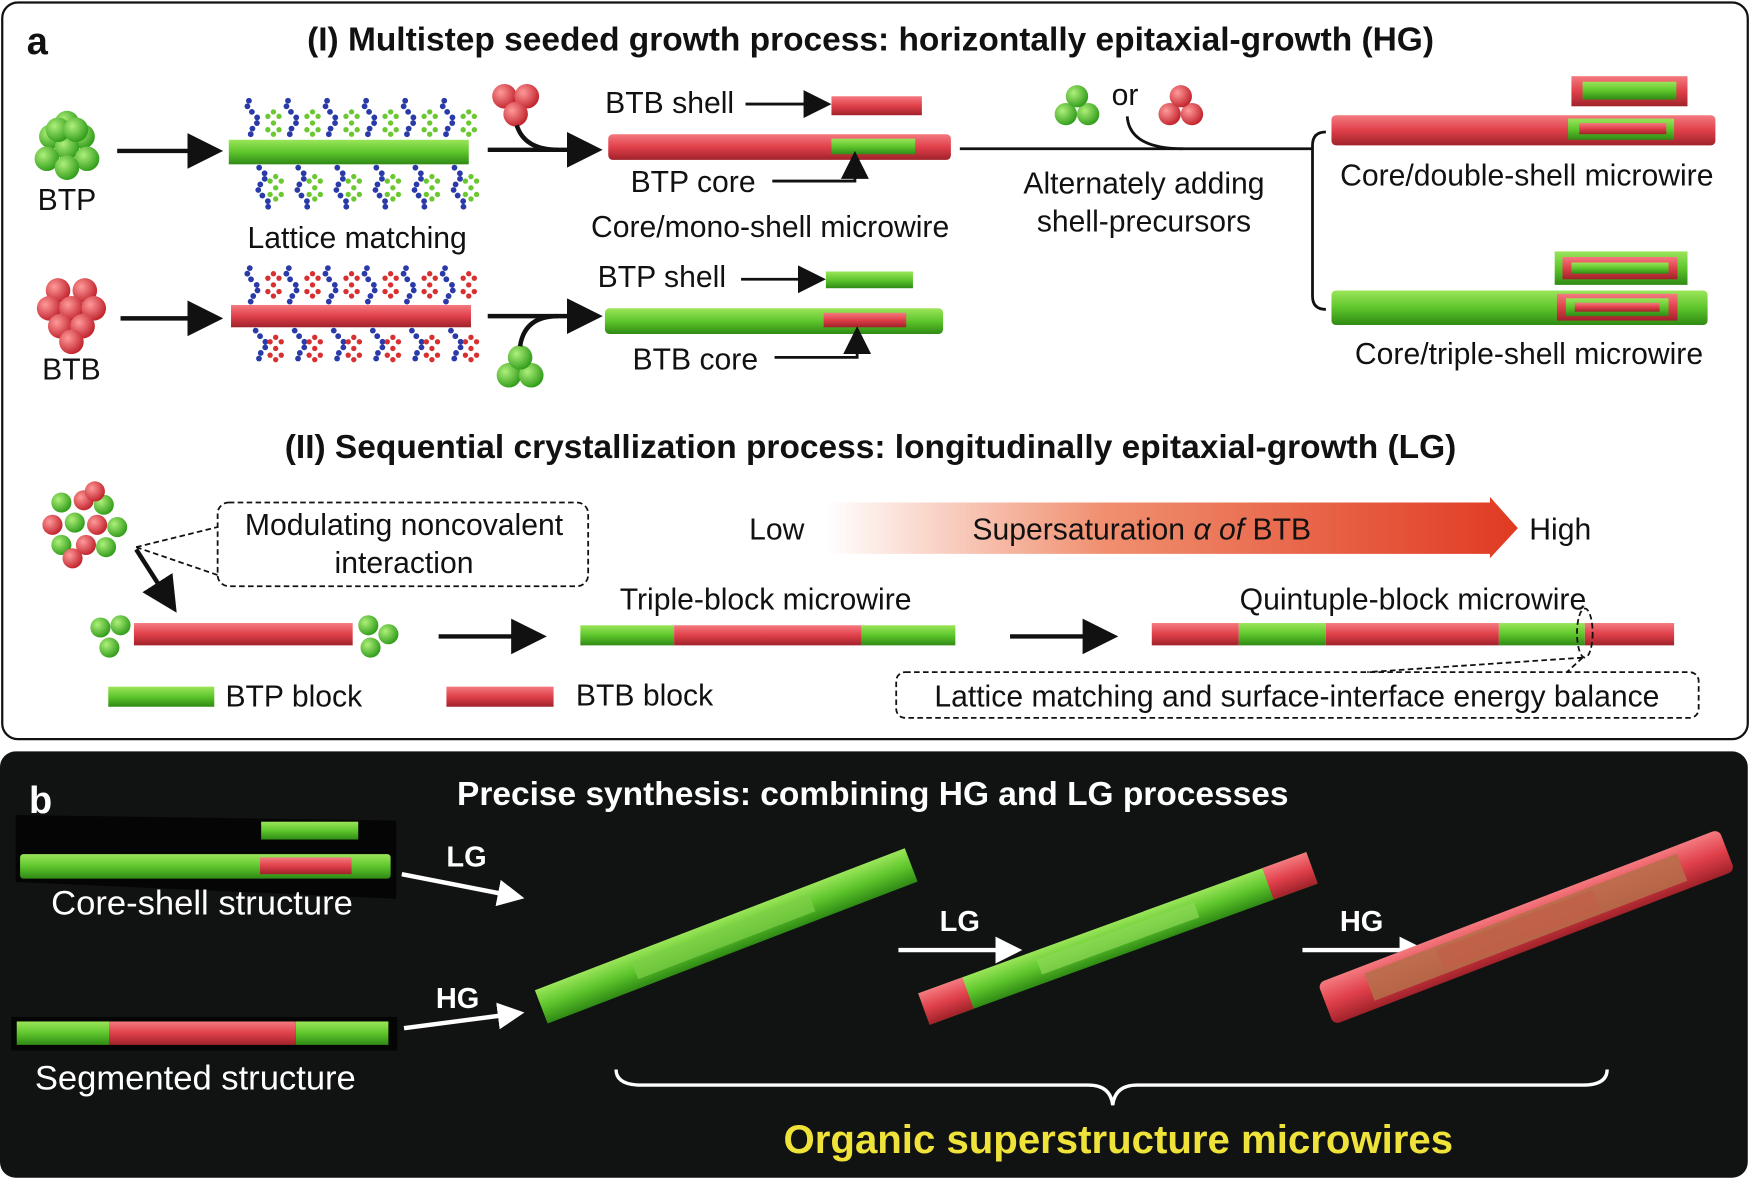 The width and height of the screenshot is (1750, 1178). What do you see at coordinates (538, 330) in the screenshot?
I see `curve-arrow-green-precursor` at bounding box center [538, 330].